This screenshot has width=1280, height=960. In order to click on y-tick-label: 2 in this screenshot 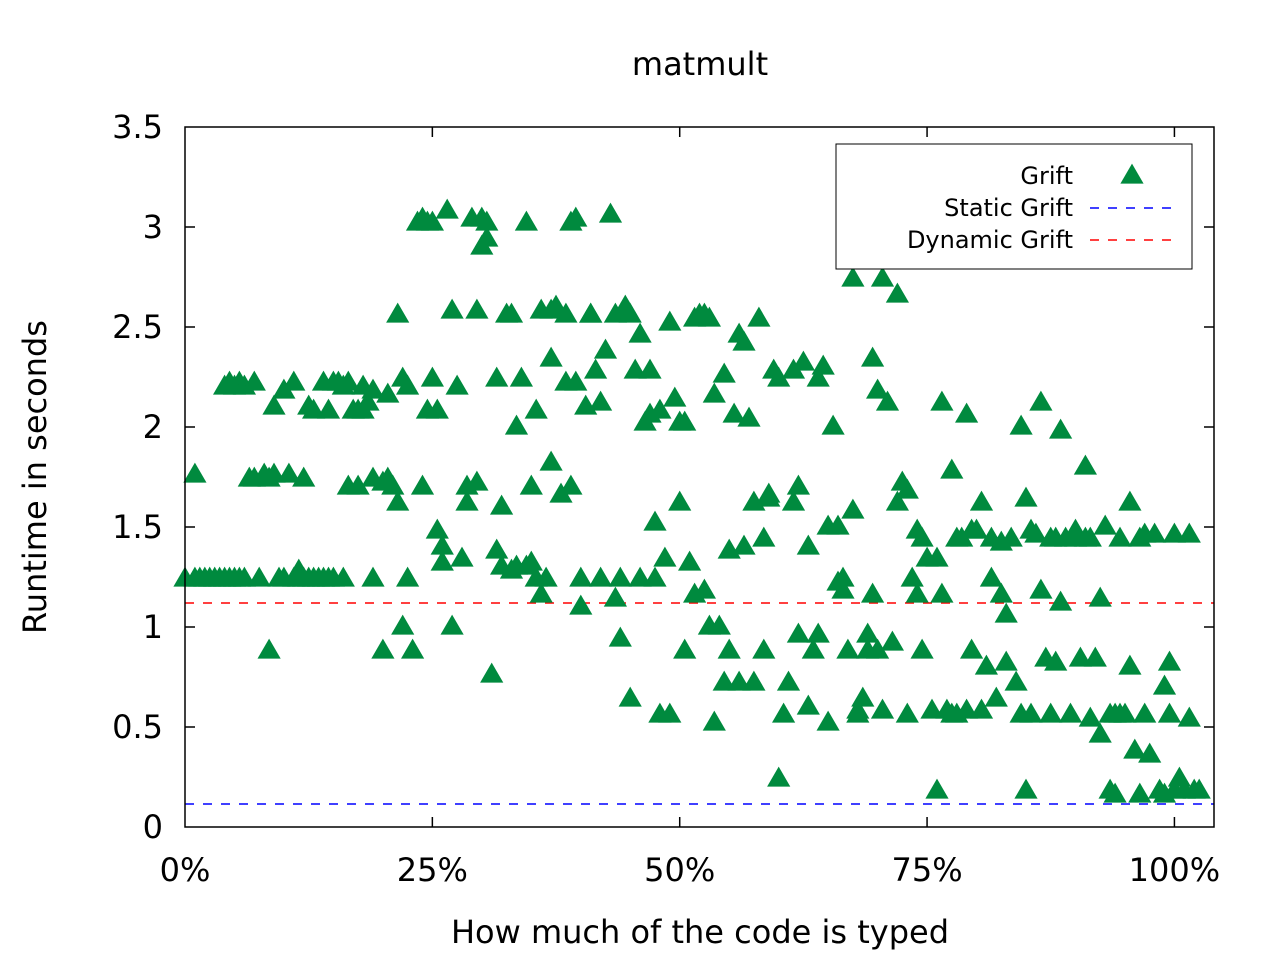, I will do `click(153, 427)`.